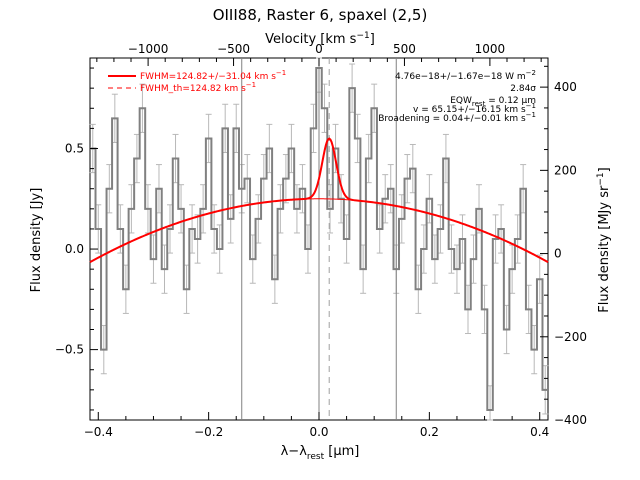 The height and width of the screenshot is (480, 640). I want to click on x-tick-label: 0.2, so click(429, 432).